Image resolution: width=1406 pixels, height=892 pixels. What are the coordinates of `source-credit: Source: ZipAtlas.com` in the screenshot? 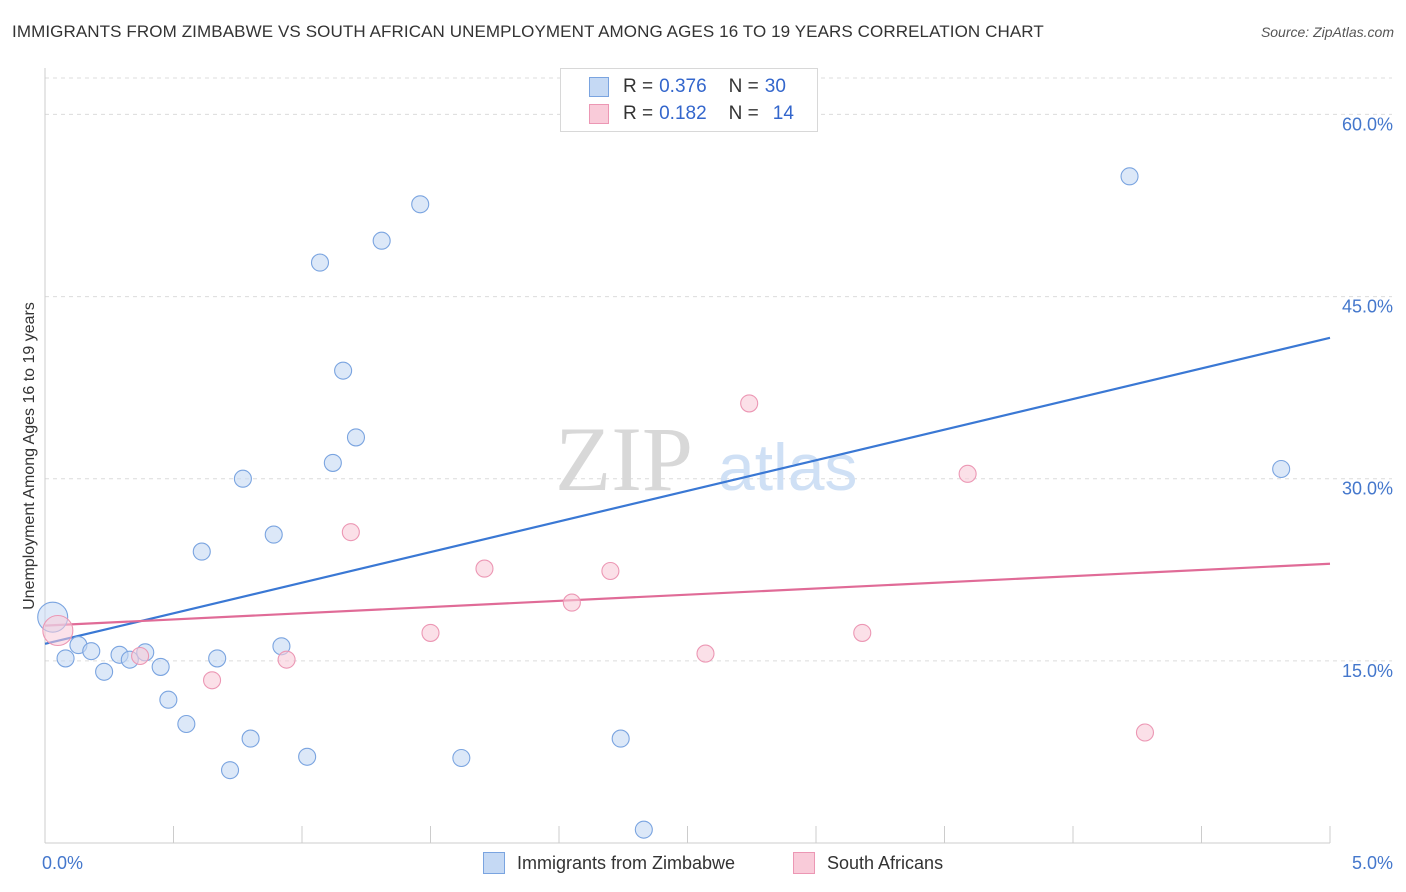 It's located at (1327, 32).